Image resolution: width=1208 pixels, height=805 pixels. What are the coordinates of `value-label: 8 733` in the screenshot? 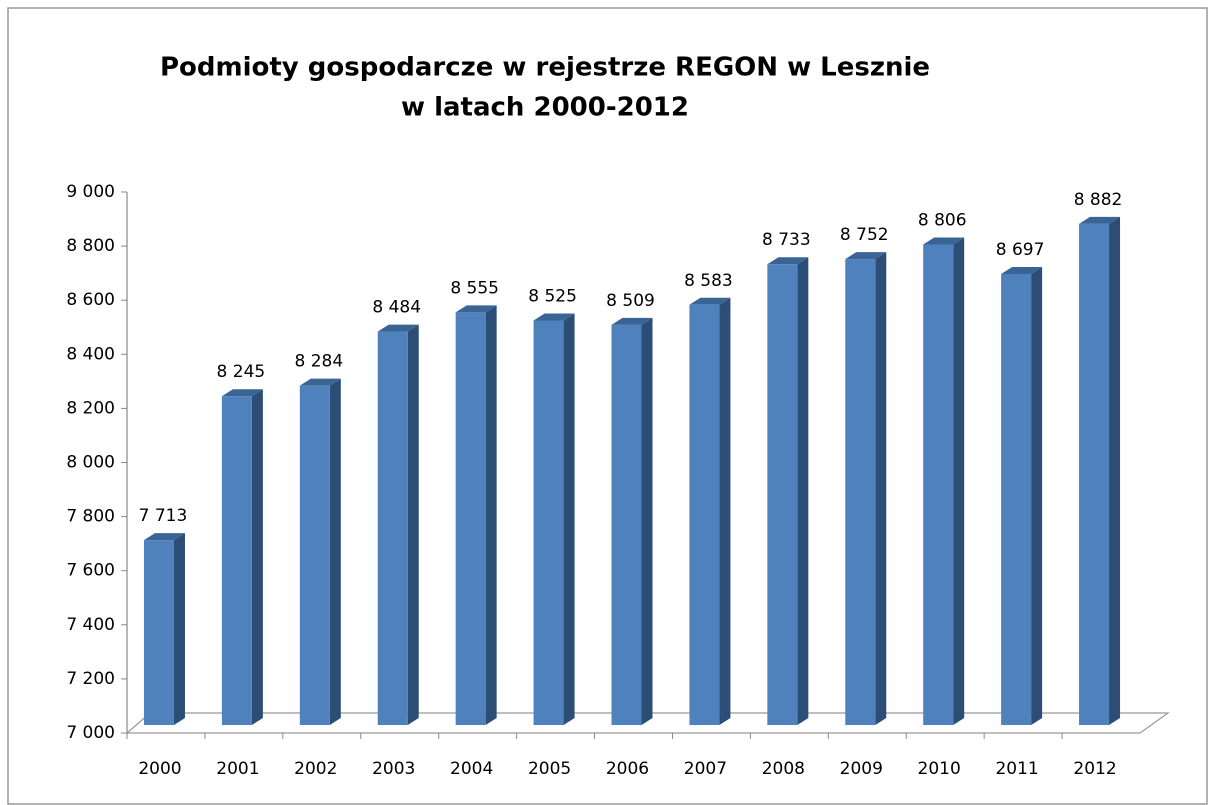 It's located at (786, 240).